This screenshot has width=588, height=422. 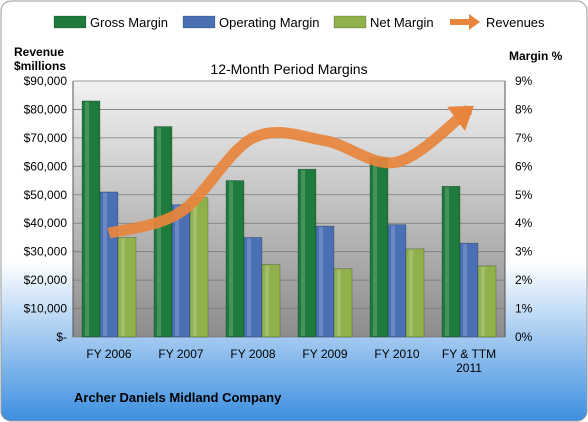 What do you see at coordinates (524, 166) in the screenshot?
I see `right-tick-label: 6%` at bounding box center [524, 166].